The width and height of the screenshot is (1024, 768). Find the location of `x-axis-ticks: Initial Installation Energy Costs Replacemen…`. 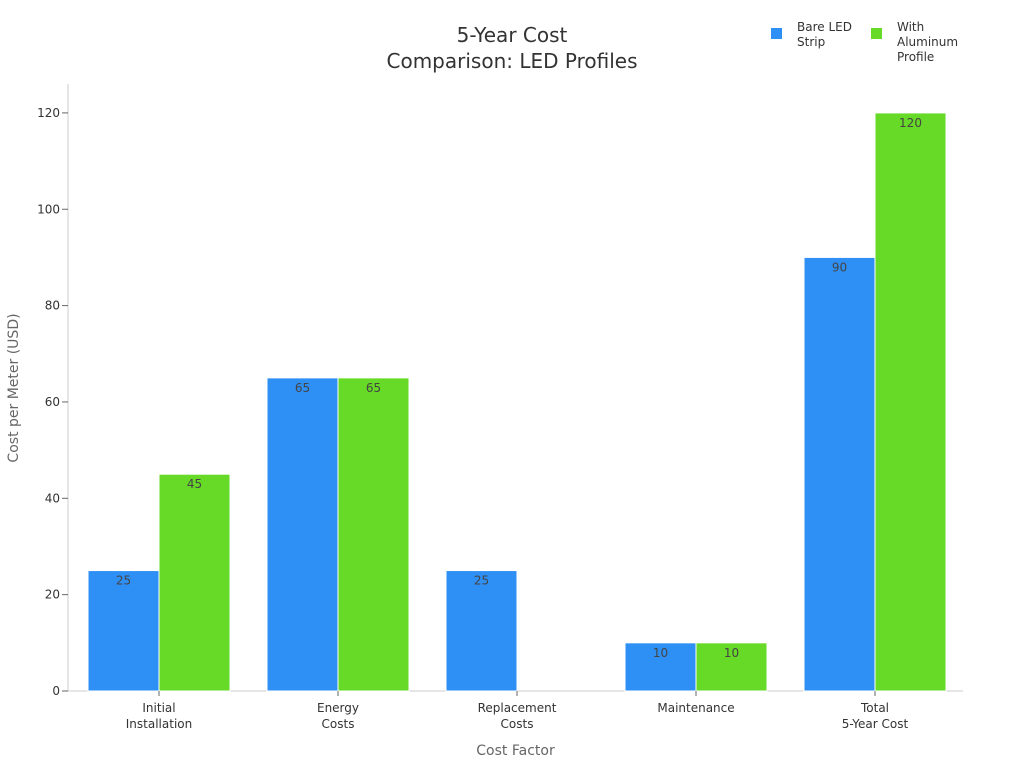

x-axis-ticks: Initial Installation Energy Costs Replacemen… is located at coordinates (517, 711).